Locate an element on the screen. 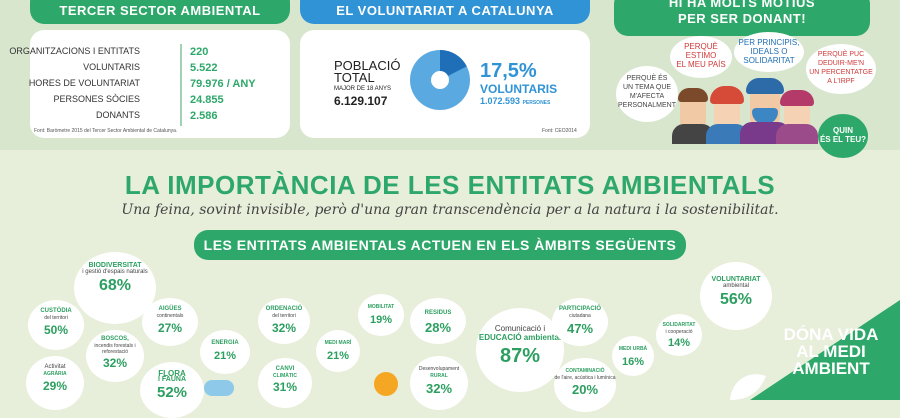 Image resolution: width=900 pixels, height=418 pixels. area-sub: RURAL is located at coordinates (439, 376).